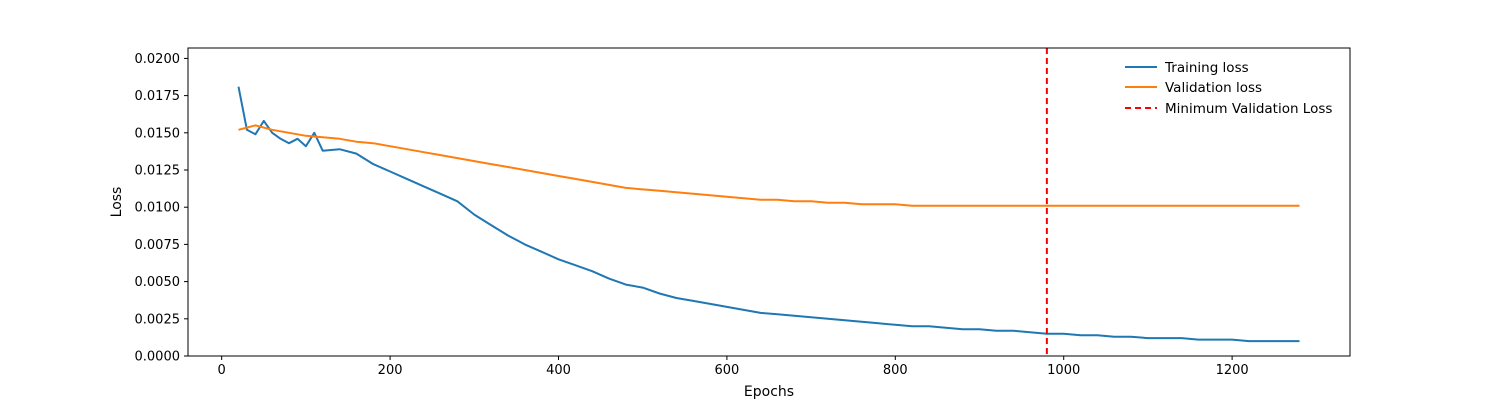  What do you see at coordinates (769, 165) in the screenshot?
I see `series-line-validation` at bounding box center [769, 165].